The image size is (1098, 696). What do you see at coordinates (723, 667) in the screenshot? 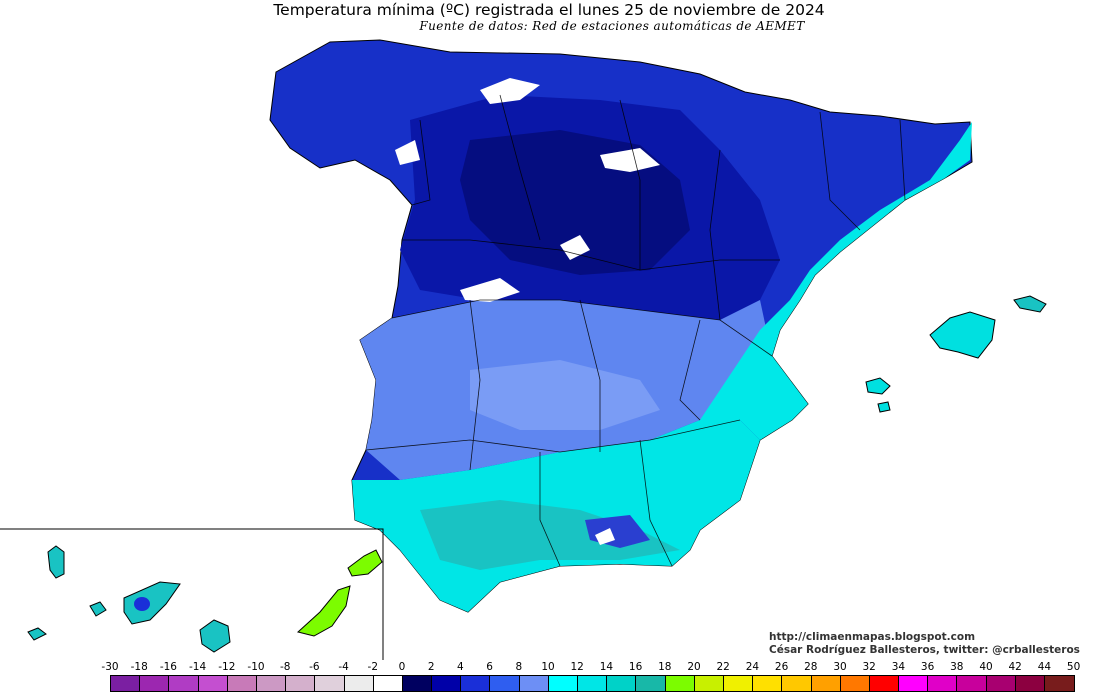
I see `legend-tick-label: 22` at bounding box center [723, 667].